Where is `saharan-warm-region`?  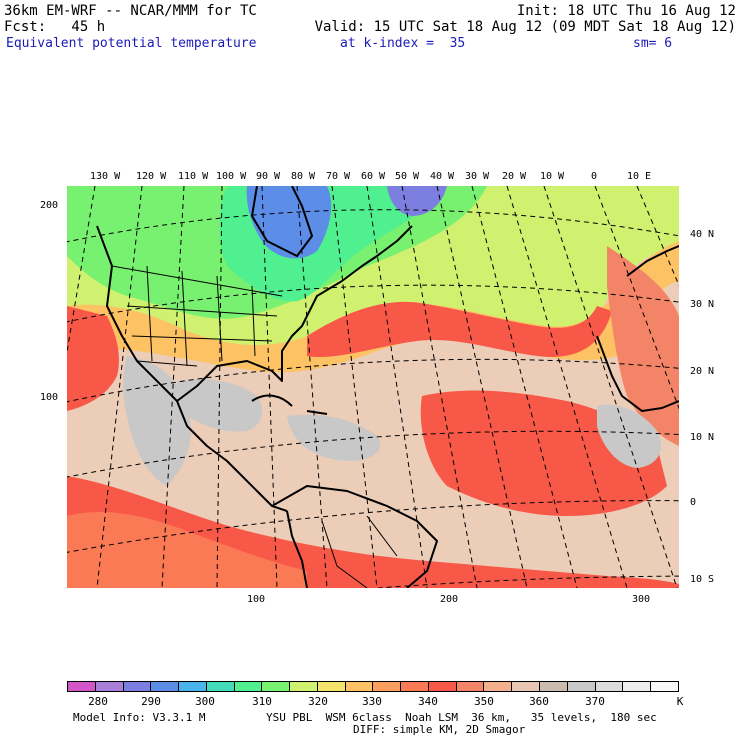 saharan-warm-region is located at coordinates (643, 346).